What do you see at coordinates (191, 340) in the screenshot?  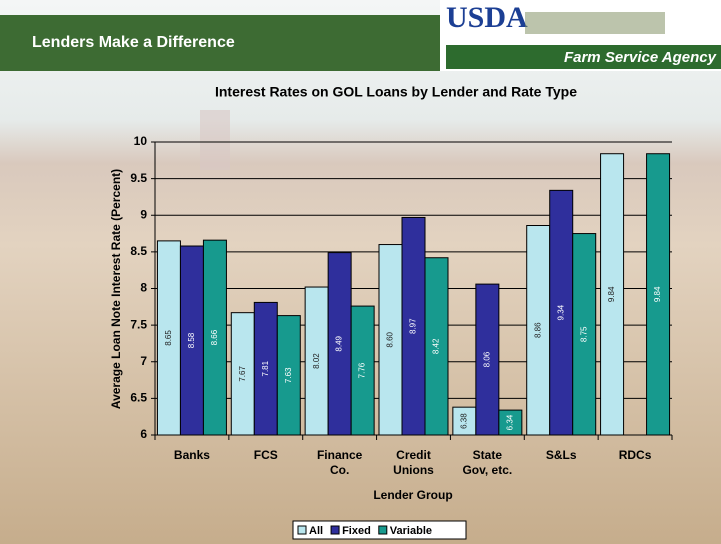 I see `value-label: 8.58` at bounding box center [191, 340].